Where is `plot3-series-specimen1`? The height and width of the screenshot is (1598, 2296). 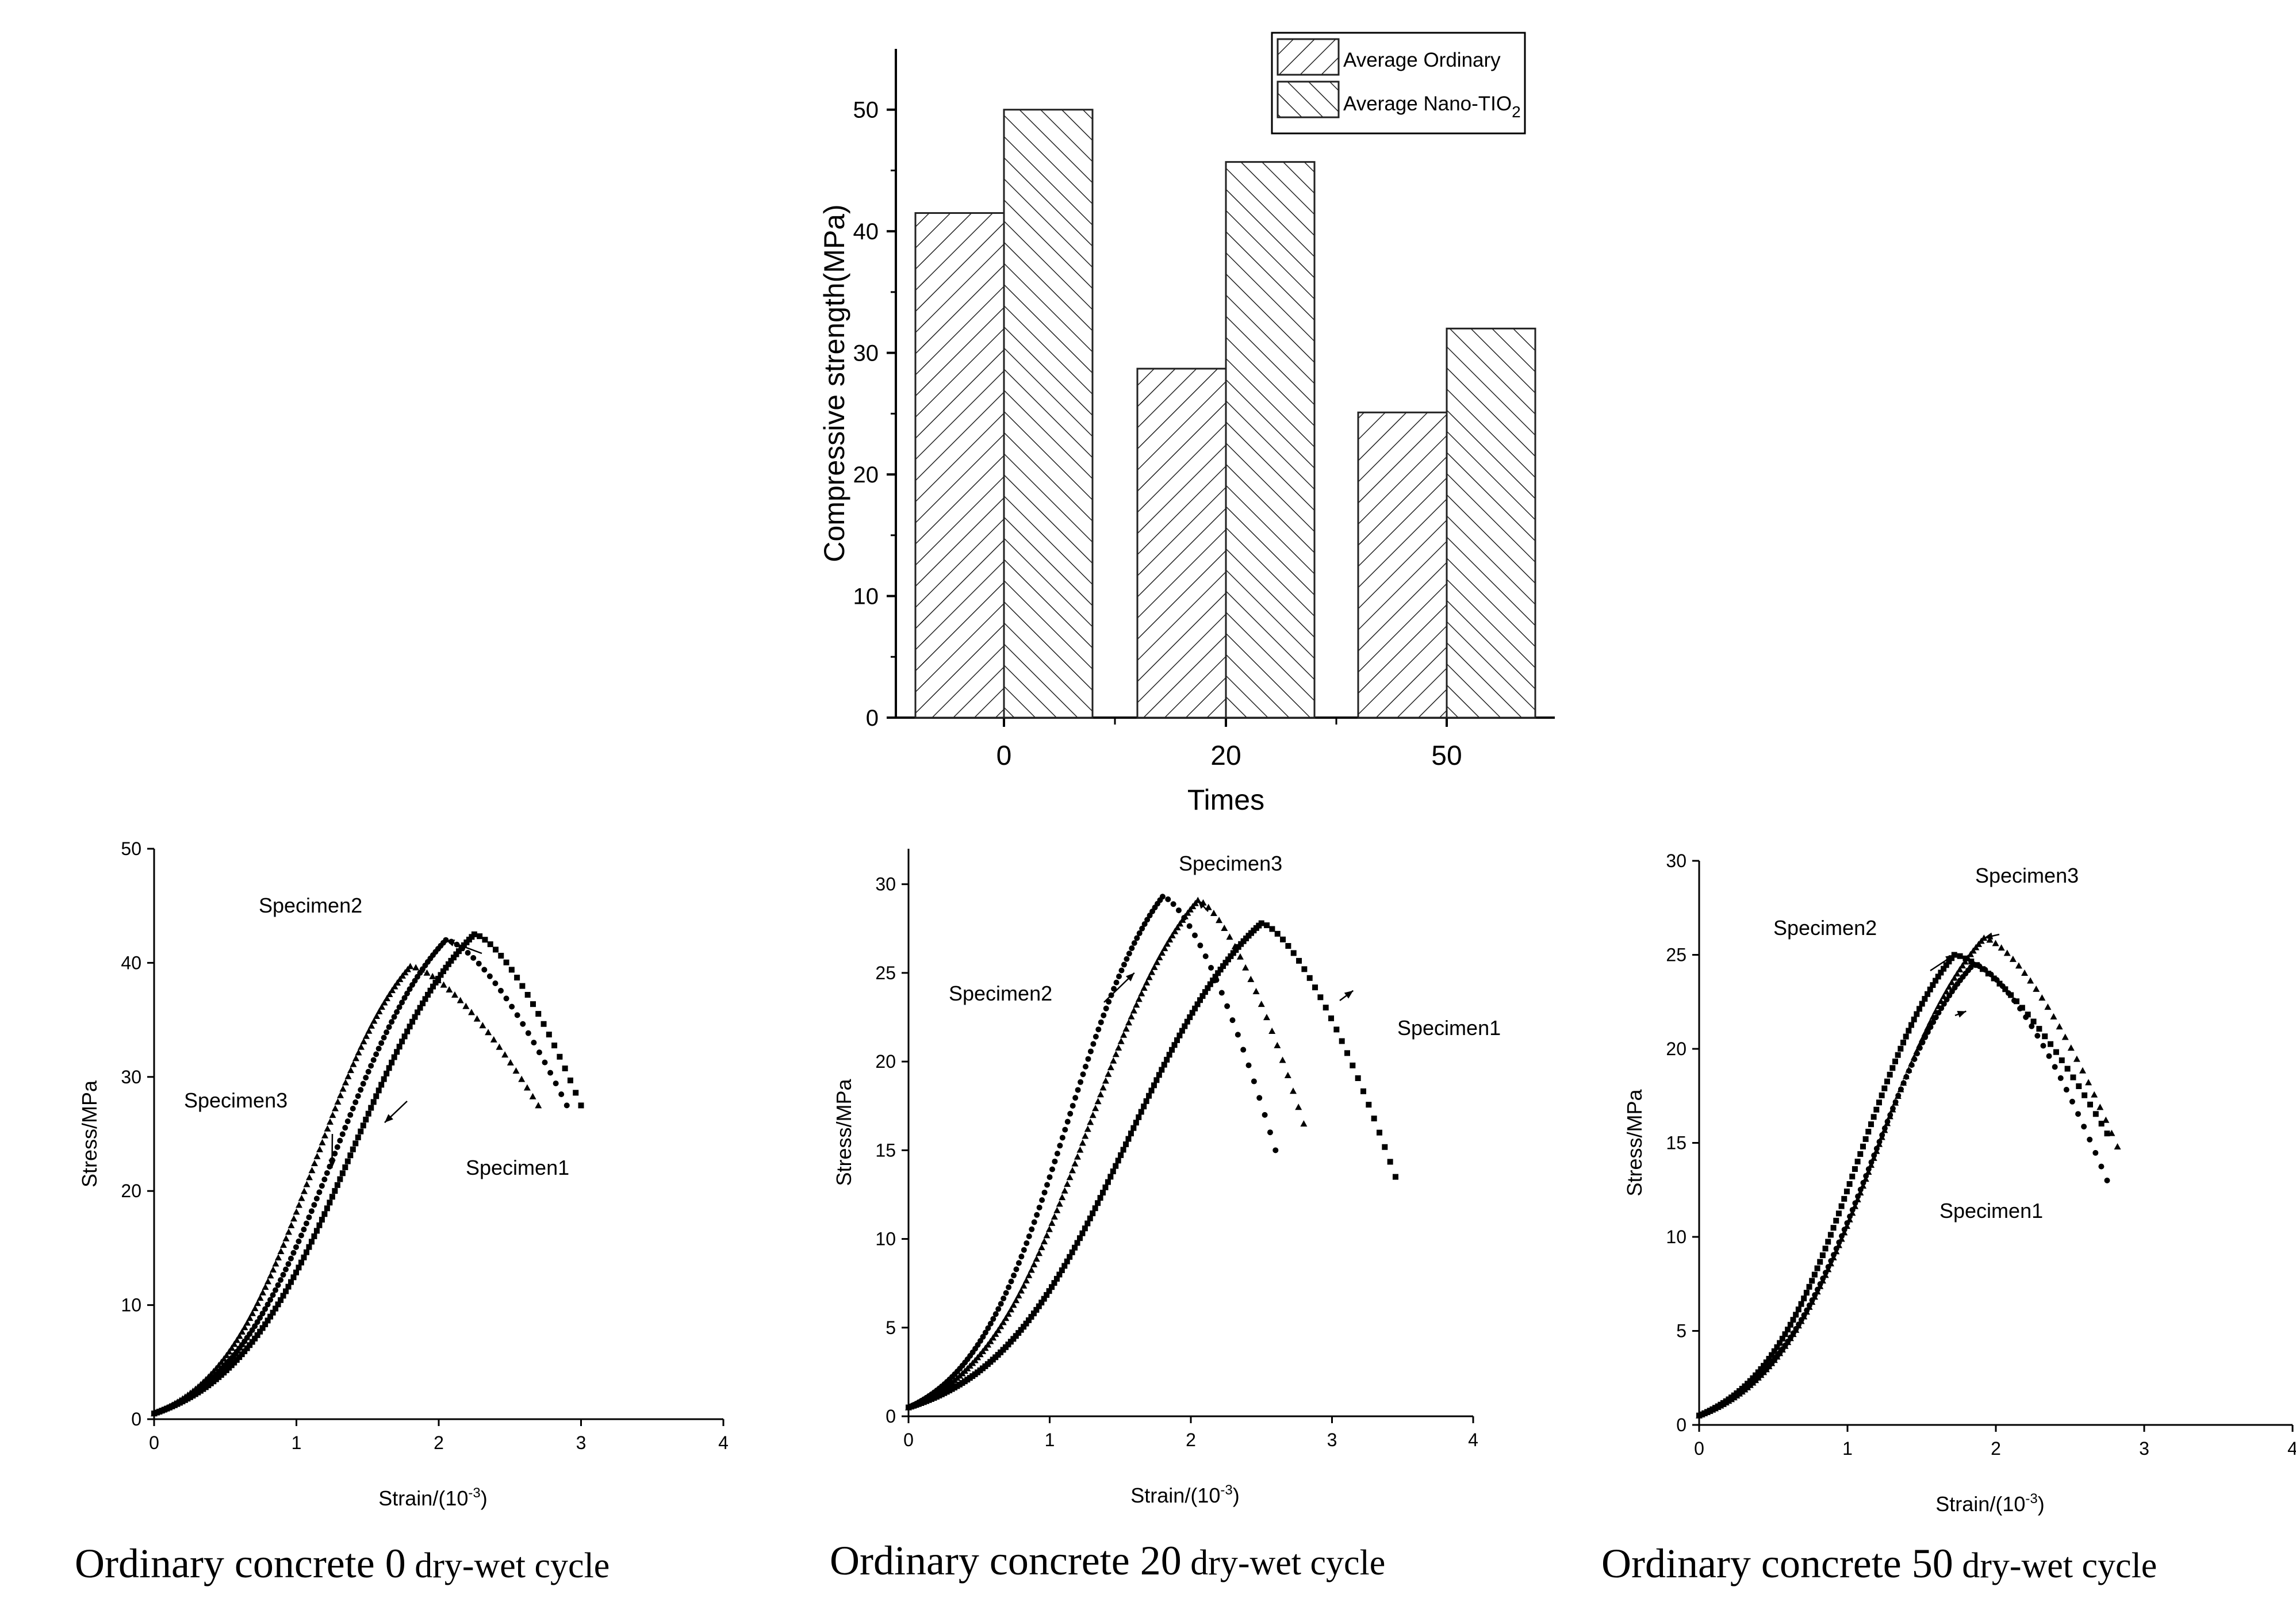 plot3-series-specimen1 is located at coordinates (1903, 1190).